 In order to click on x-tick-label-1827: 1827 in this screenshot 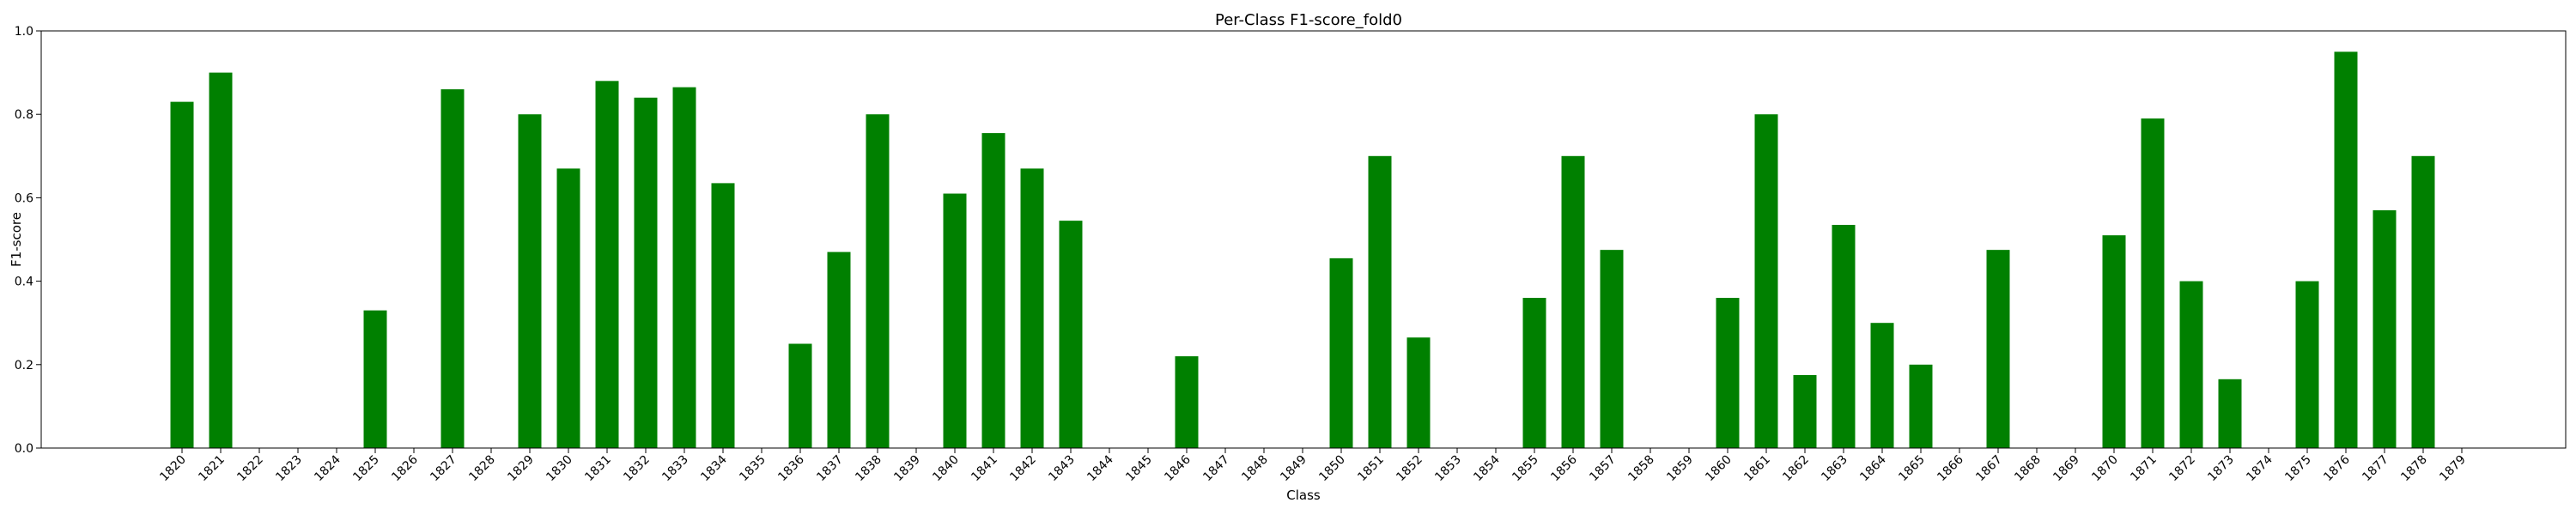, I will do `click(444, 469)`.